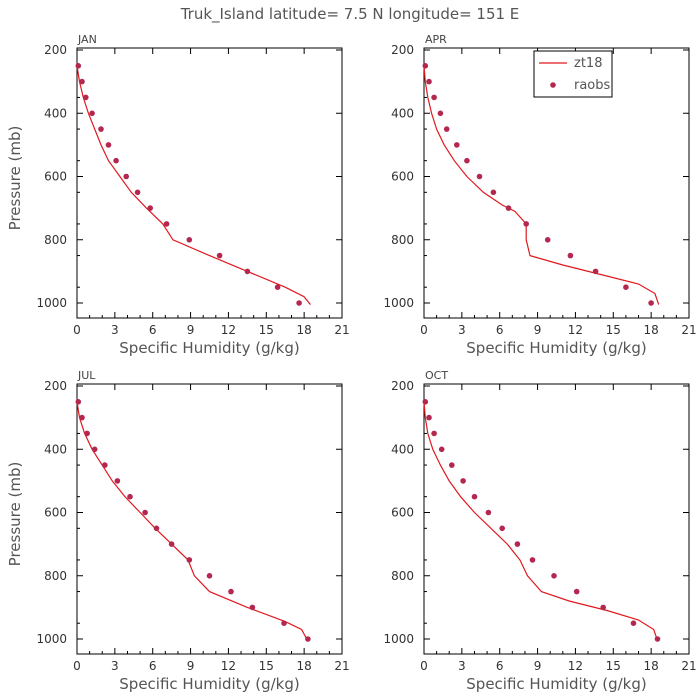 Image resolution: width=700 pixels, height=700 pixels. I want to click on legend-box, so click(573, 74).